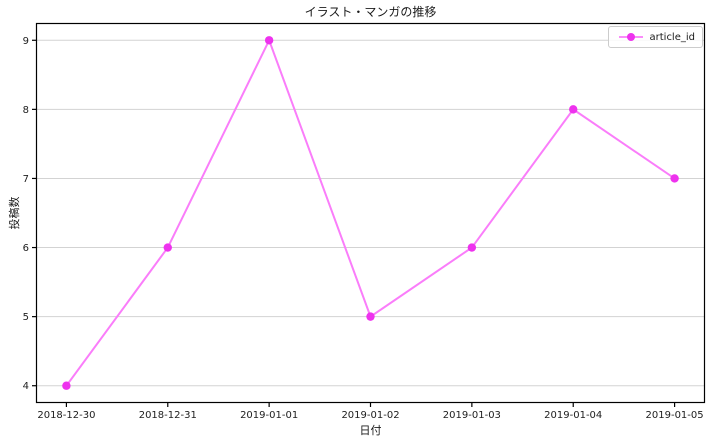 The height and width of the screenshot is (443, 715). I want to click on x-tick-label: 2019-01-04, so click(573, 415).